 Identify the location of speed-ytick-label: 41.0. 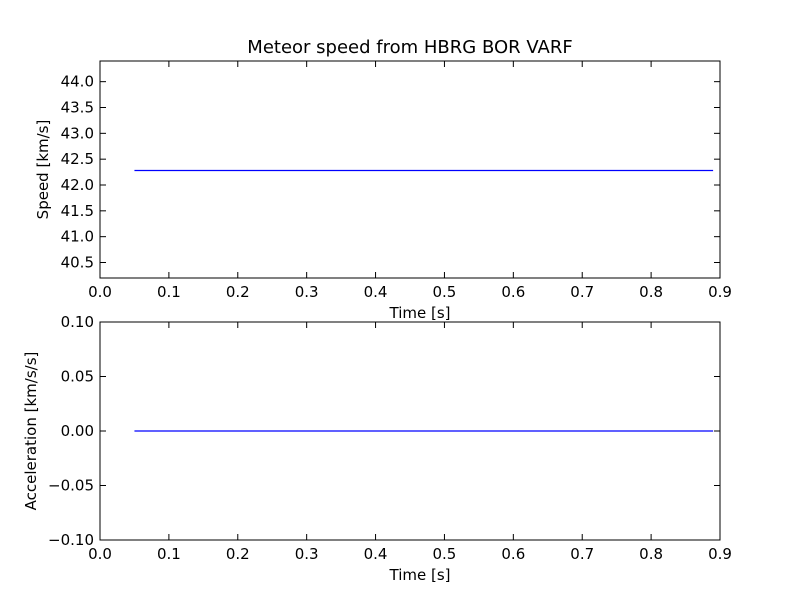
(77, 237).